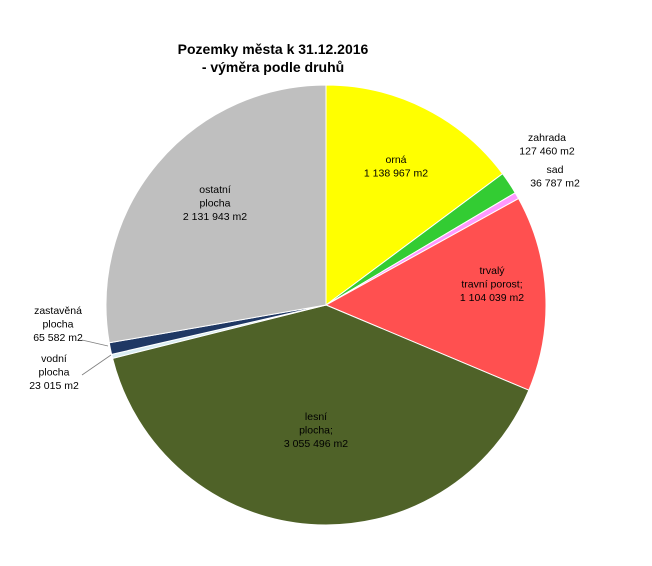 The width and height of the screenshot is (652, 566). Describe the element at coordinates (396, 167) in the screenshot. I see `slice-label-orná: orná 1 138 967 m2` at that location.